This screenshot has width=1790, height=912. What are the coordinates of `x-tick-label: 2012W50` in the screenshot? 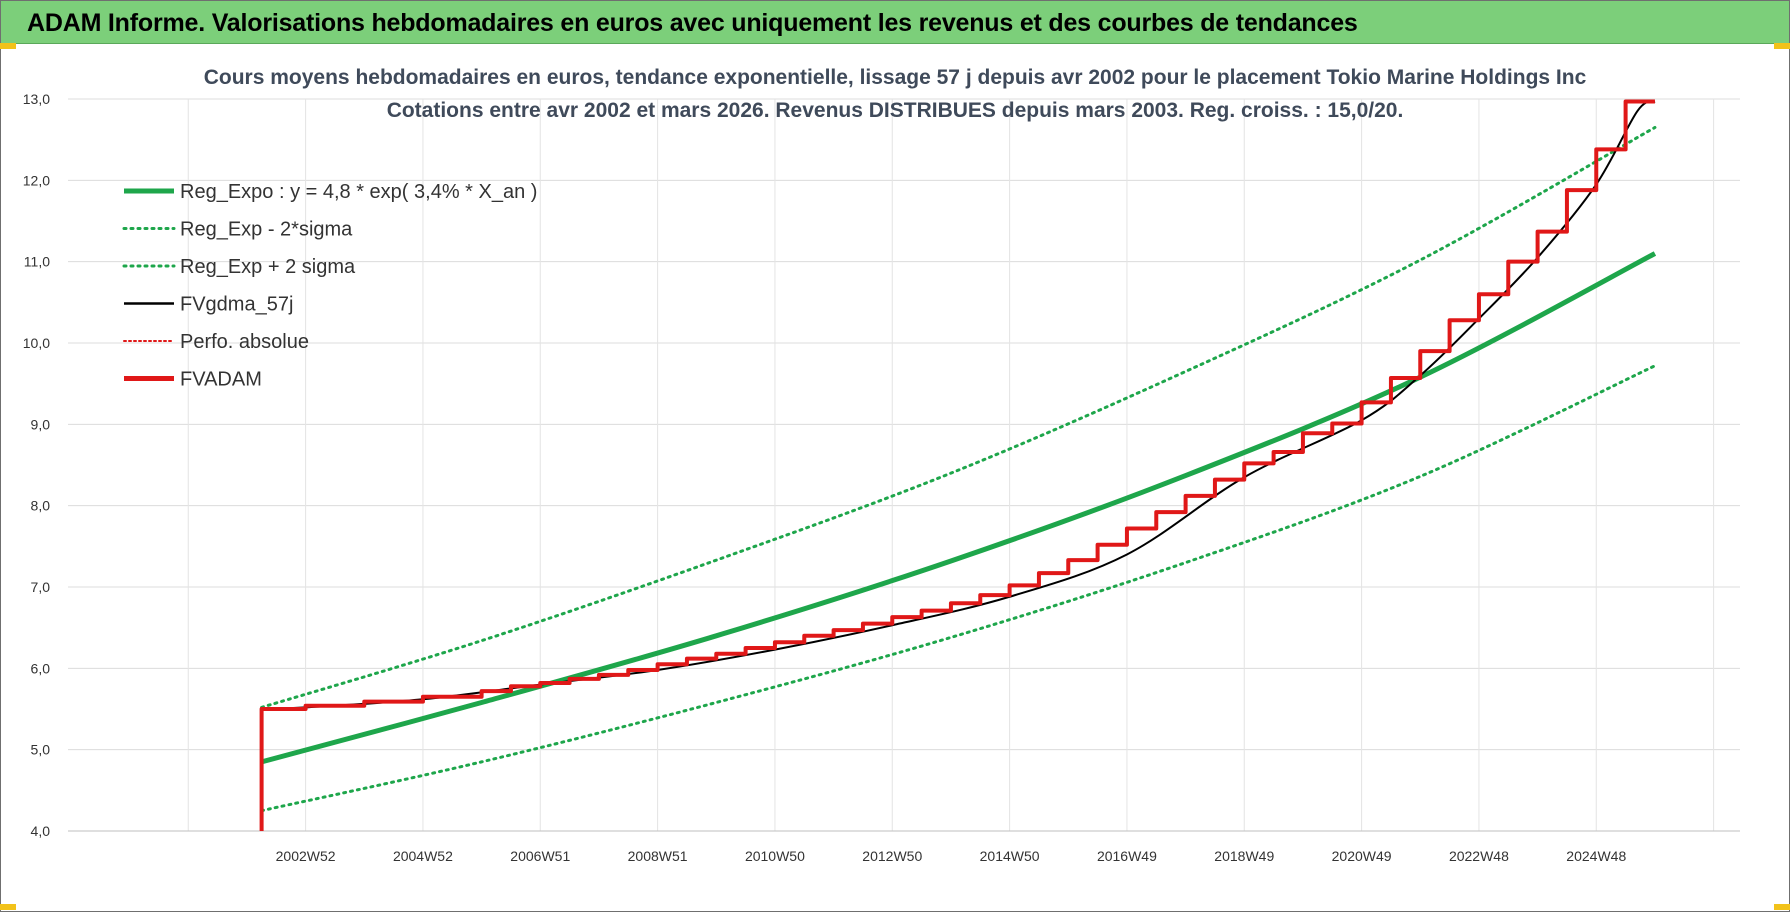 It's located at (892, 856).